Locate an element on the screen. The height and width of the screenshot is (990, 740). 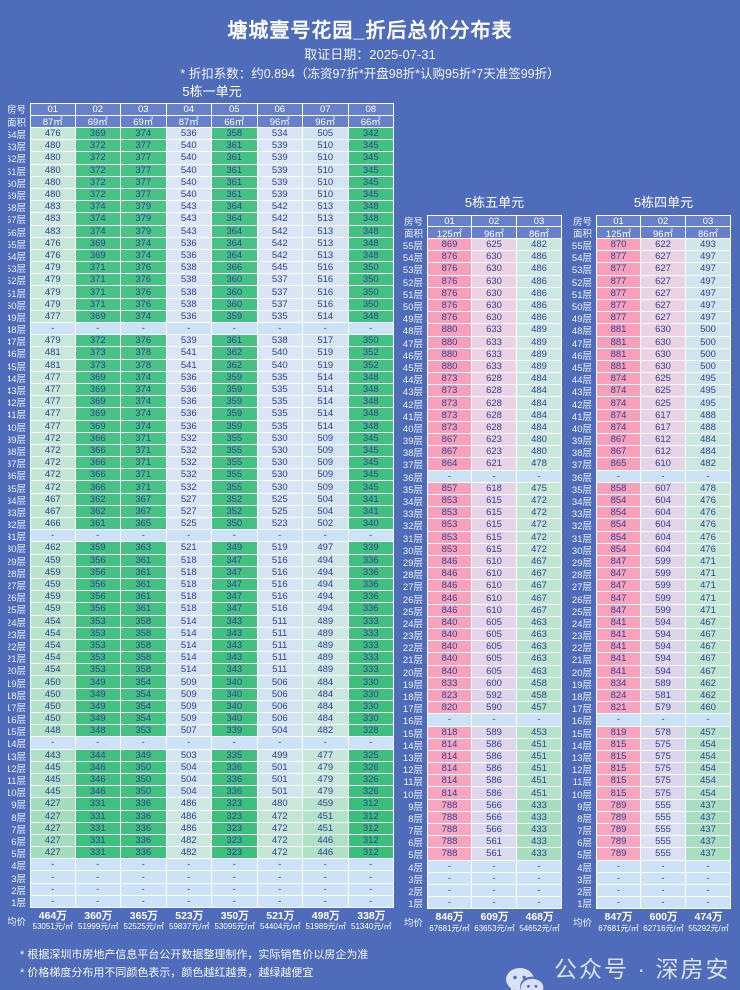
price-cell: 427 is located at coordinates (53, 816).